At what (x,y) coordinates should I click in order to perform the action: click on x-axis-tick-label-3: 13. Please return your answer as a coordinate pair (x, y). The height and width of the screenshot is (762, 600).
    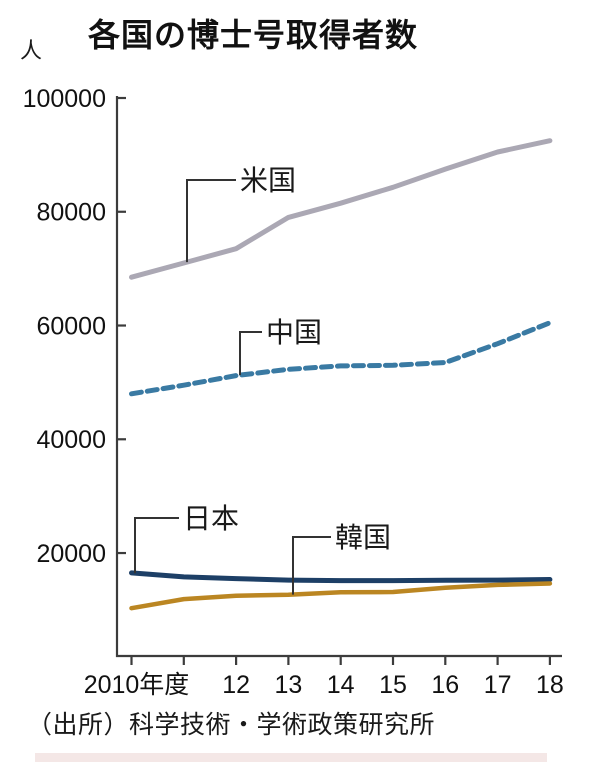
    Looking at the image, I should click on (288, 685).